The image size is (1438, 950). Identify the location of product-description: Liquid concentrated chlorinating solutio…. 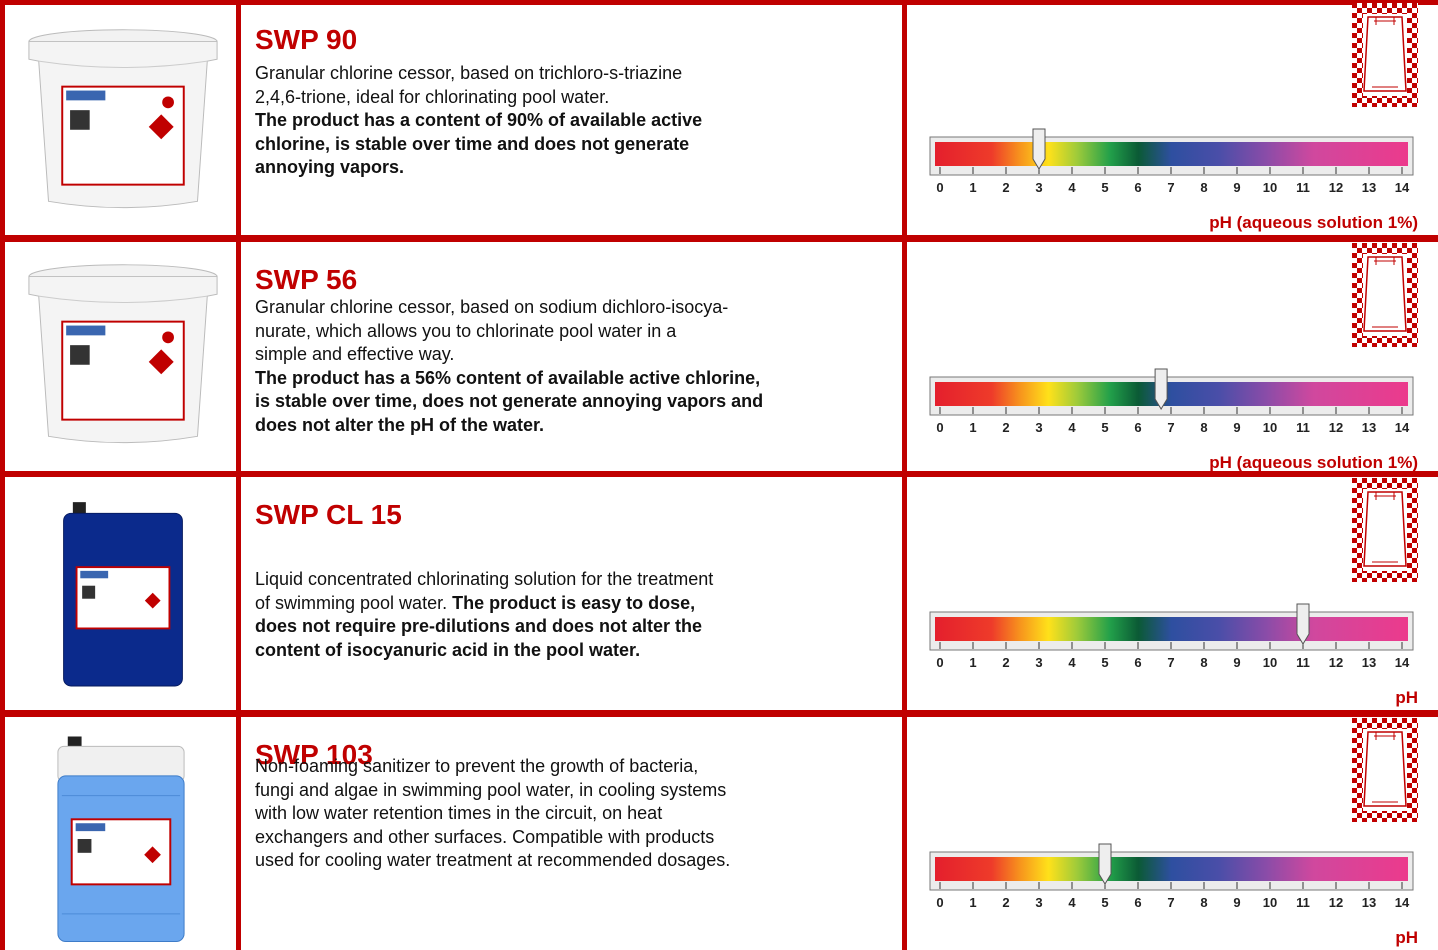
(484, 615).